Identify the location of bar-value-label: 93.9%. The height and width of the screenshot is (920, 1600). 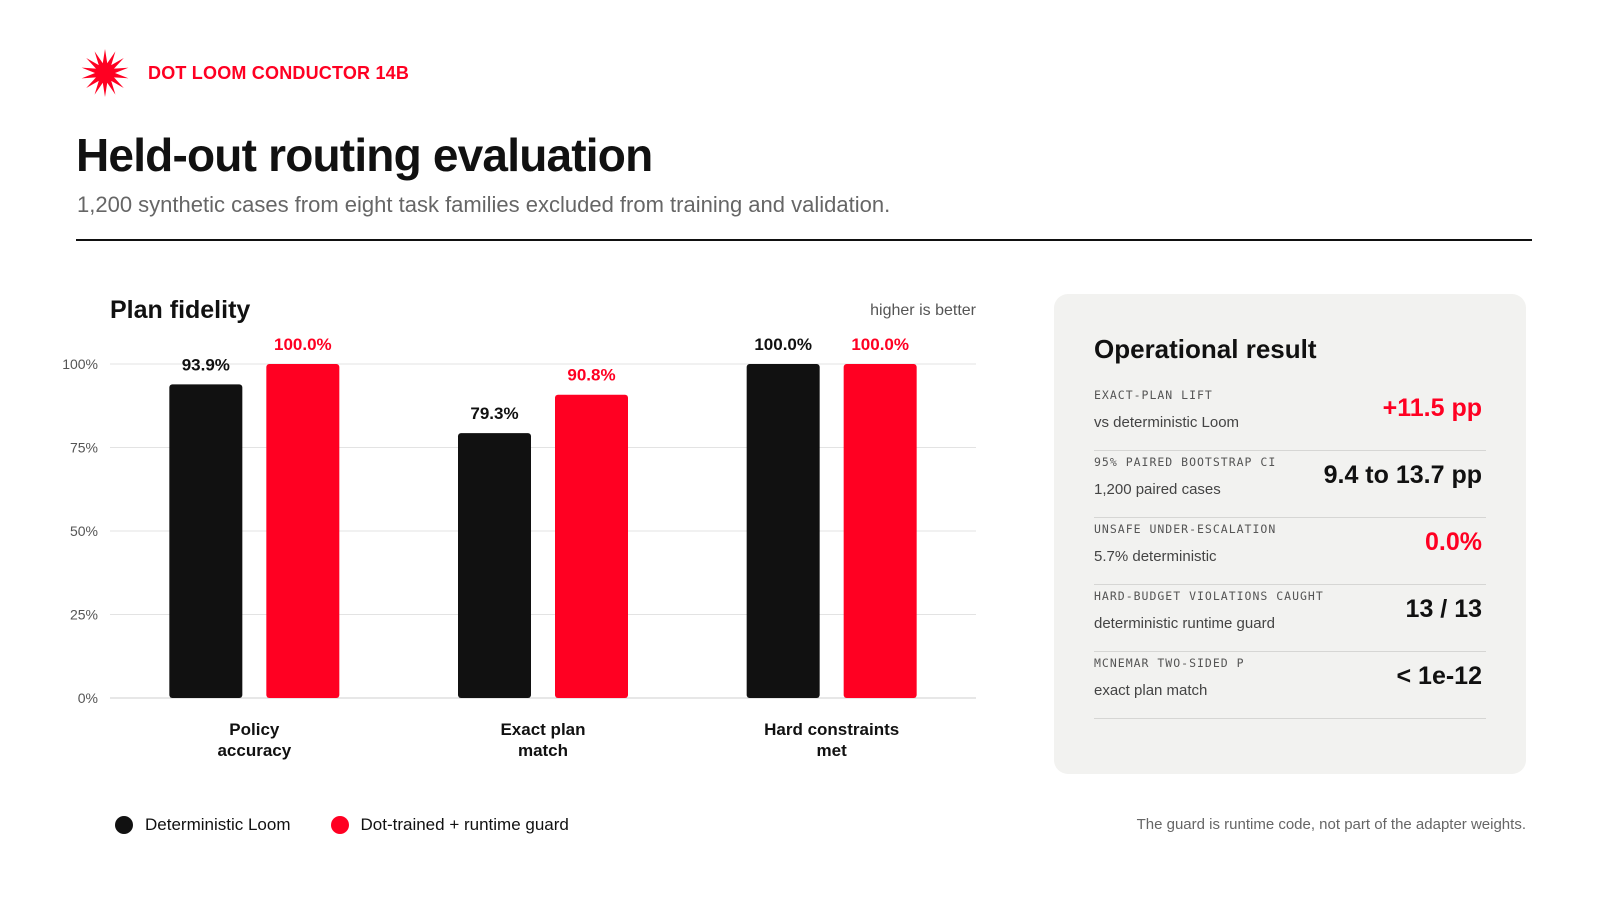
(206, 364).